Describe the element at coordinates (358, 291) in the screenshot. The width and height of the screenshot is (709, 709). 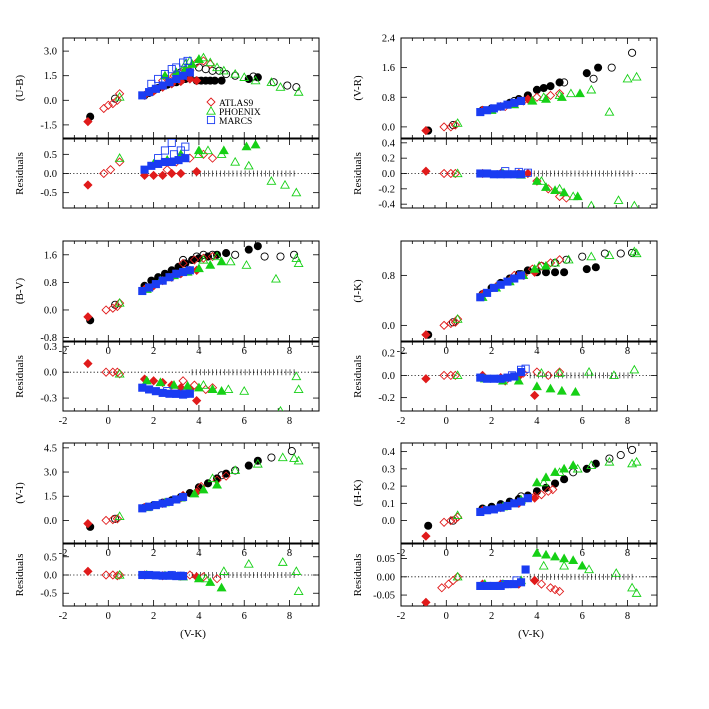
I see `y-axis-label: (J-K)` at that location.